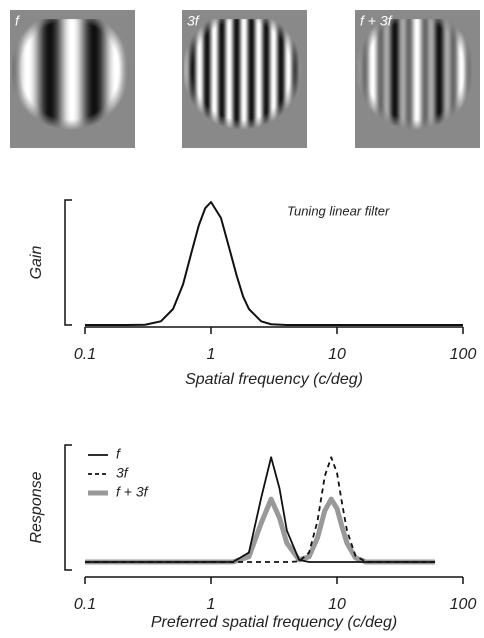  Describe the element at coordinates (338, 210) in the screenshot. I see `annotation: Tuning linear filter` at that location.